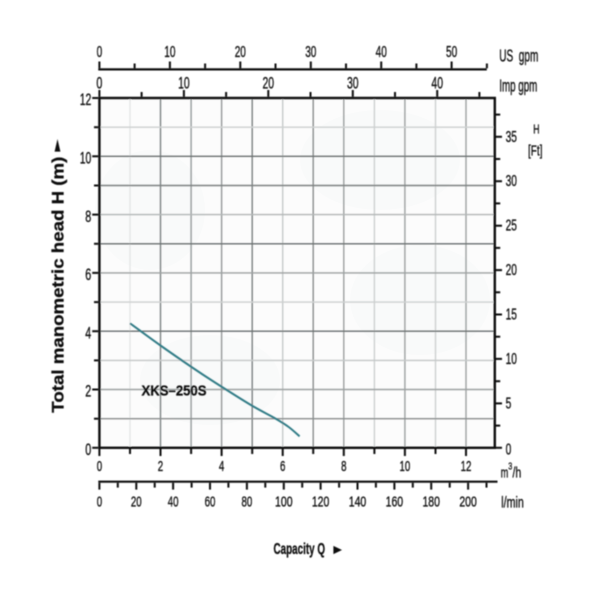 The width and height of the screenshot is (600, 605). What do you see at coordinates (505, 472) in the screenshot?
I see `svg-text: m` at bounding box center [505, 472].